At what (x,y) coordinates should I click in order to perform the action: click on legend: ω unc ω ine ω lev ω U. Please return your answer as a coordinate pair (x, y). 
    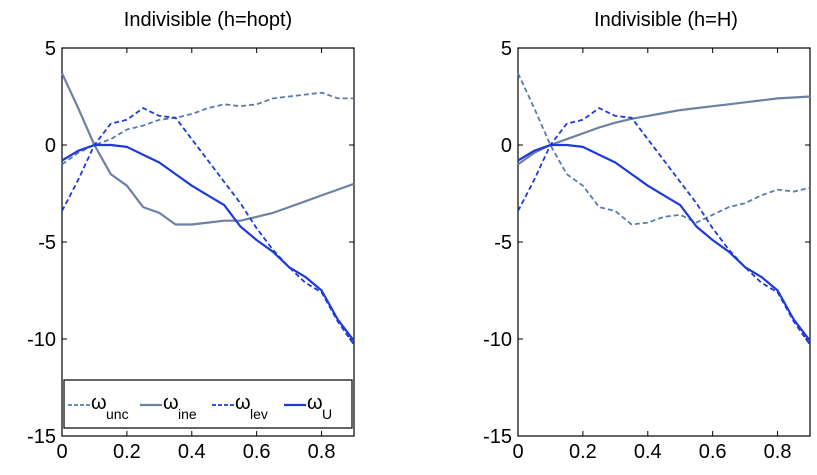
    Looking at the image, I should click on (208, 404).